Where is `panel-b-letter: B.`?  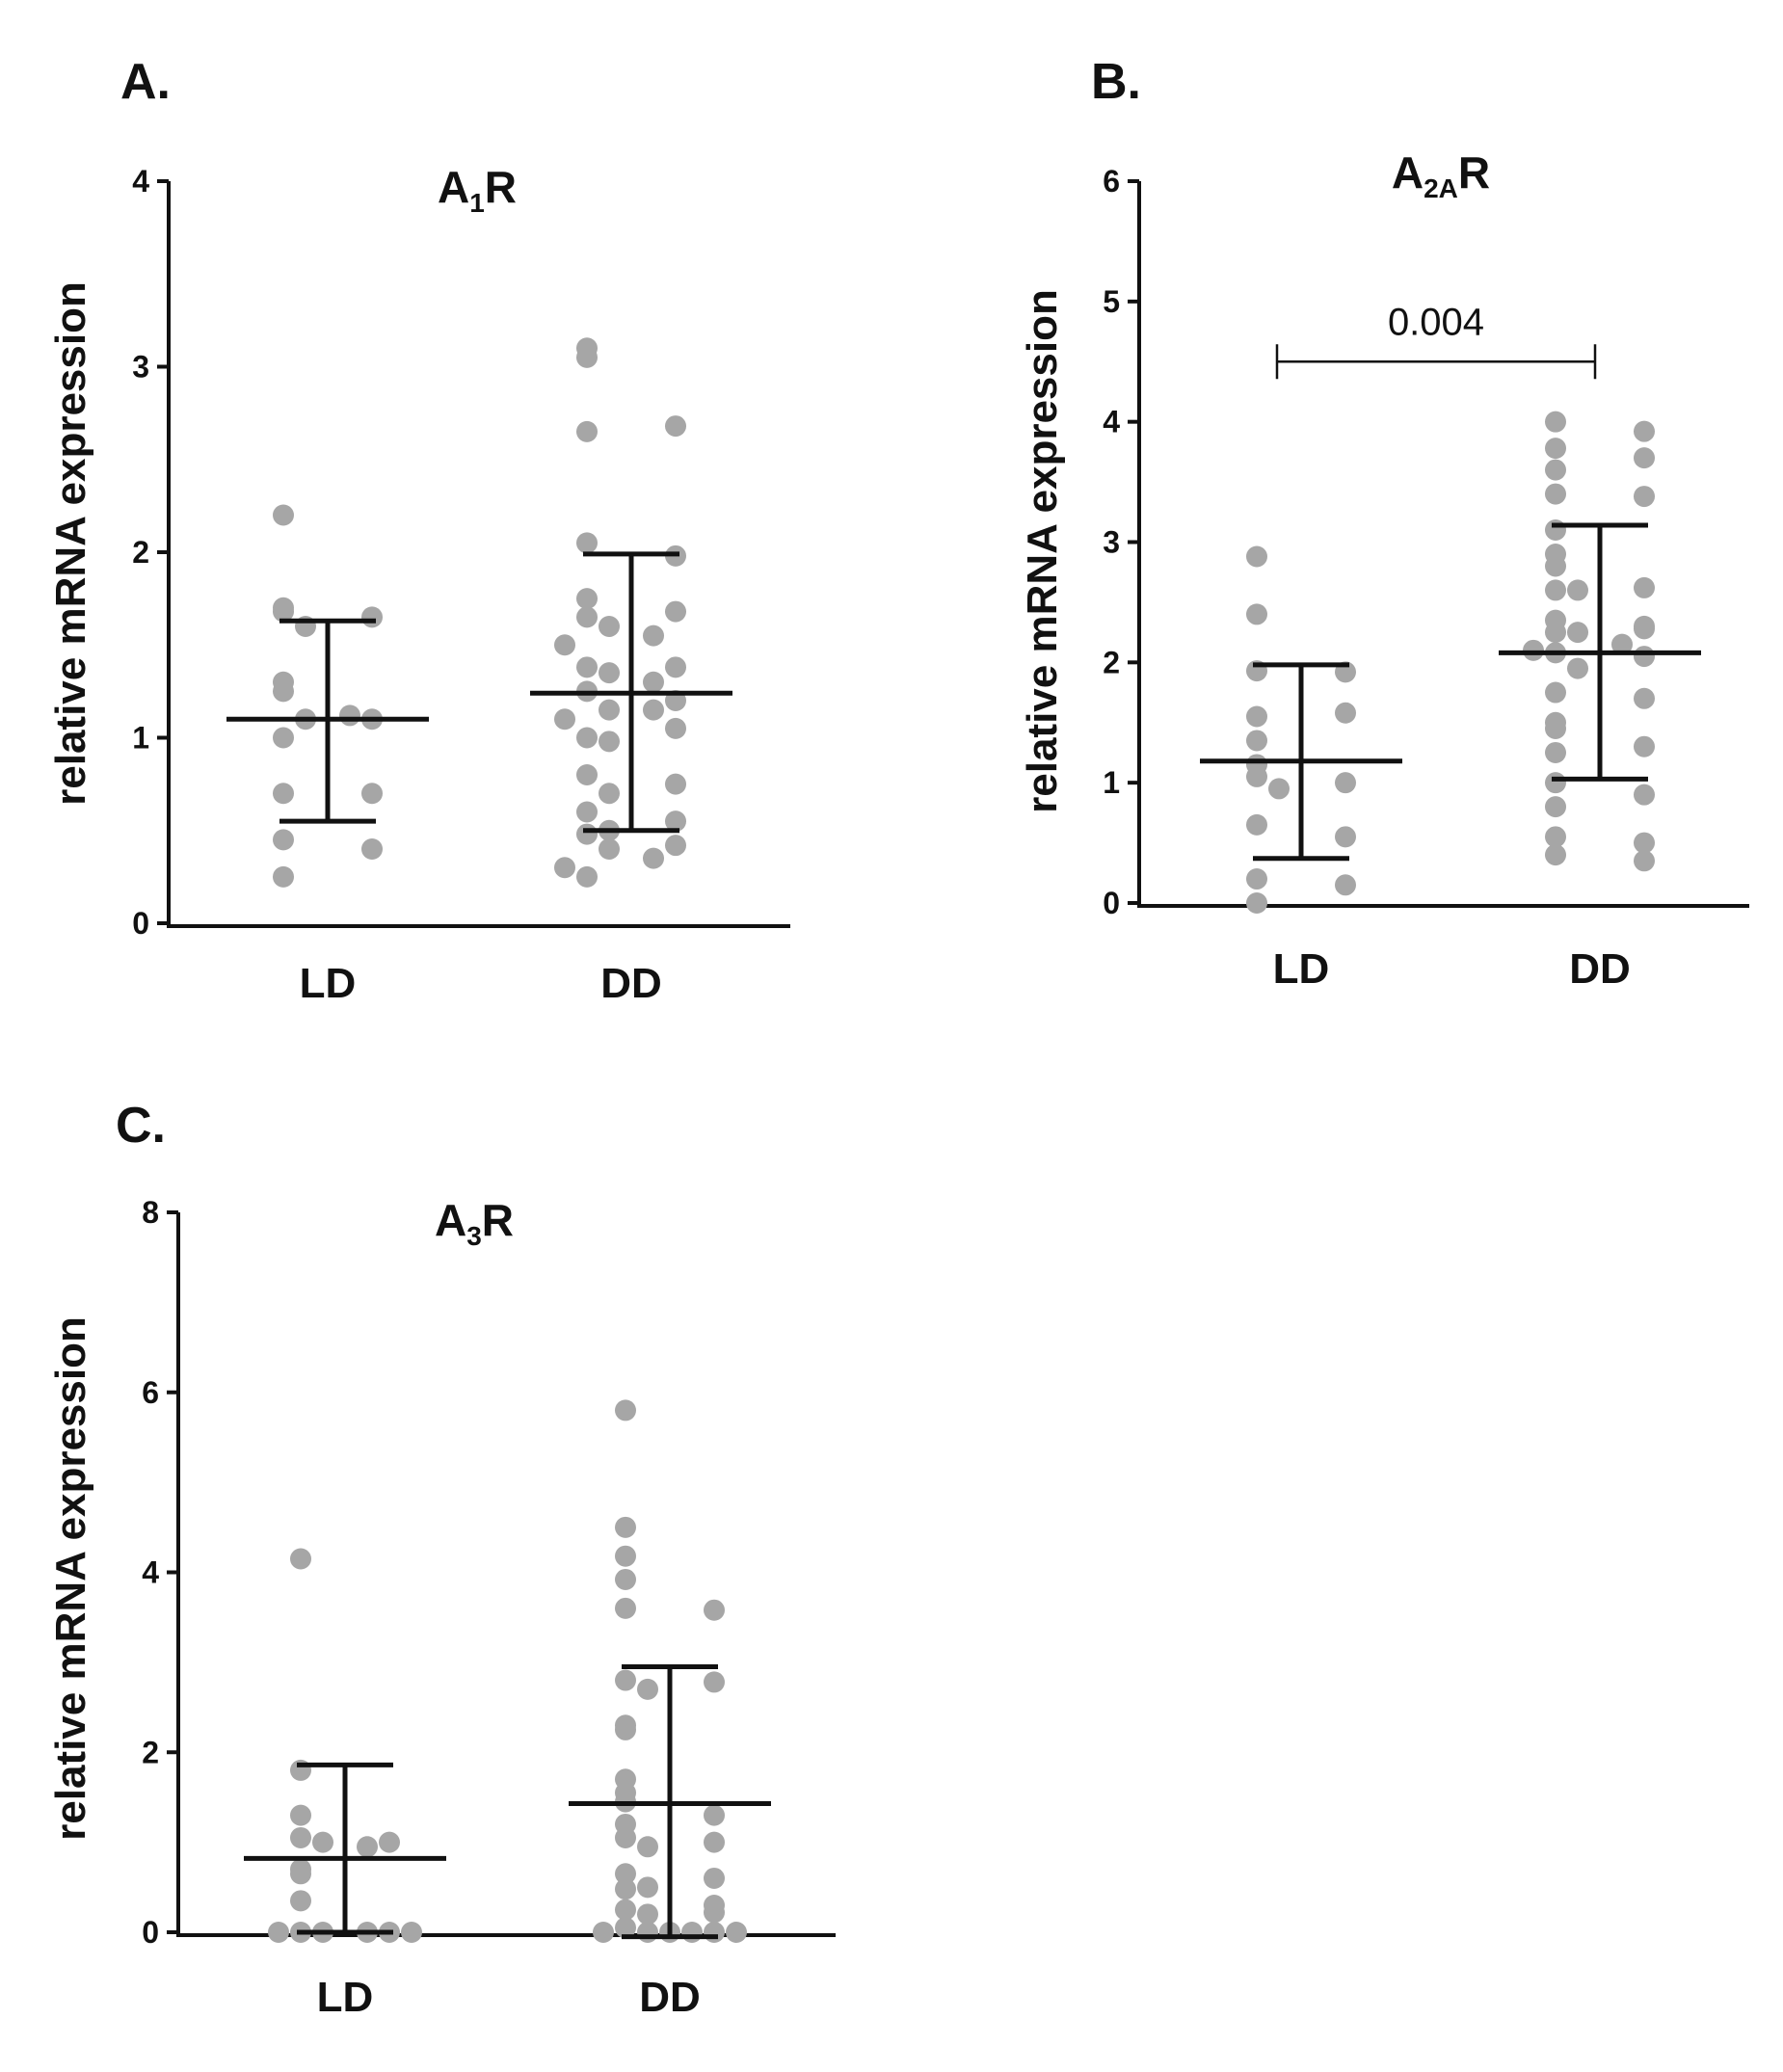
panel-b-letter: B. is located at coordinates (1116, 82).